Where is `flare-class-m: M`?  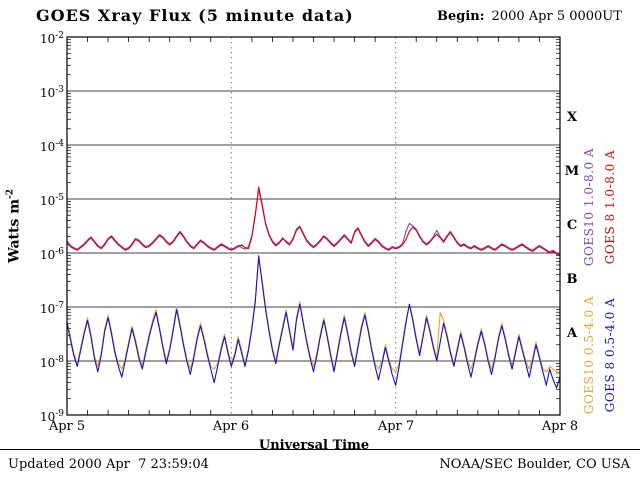
flare-class-m: M is located at coordinates (572, 171).